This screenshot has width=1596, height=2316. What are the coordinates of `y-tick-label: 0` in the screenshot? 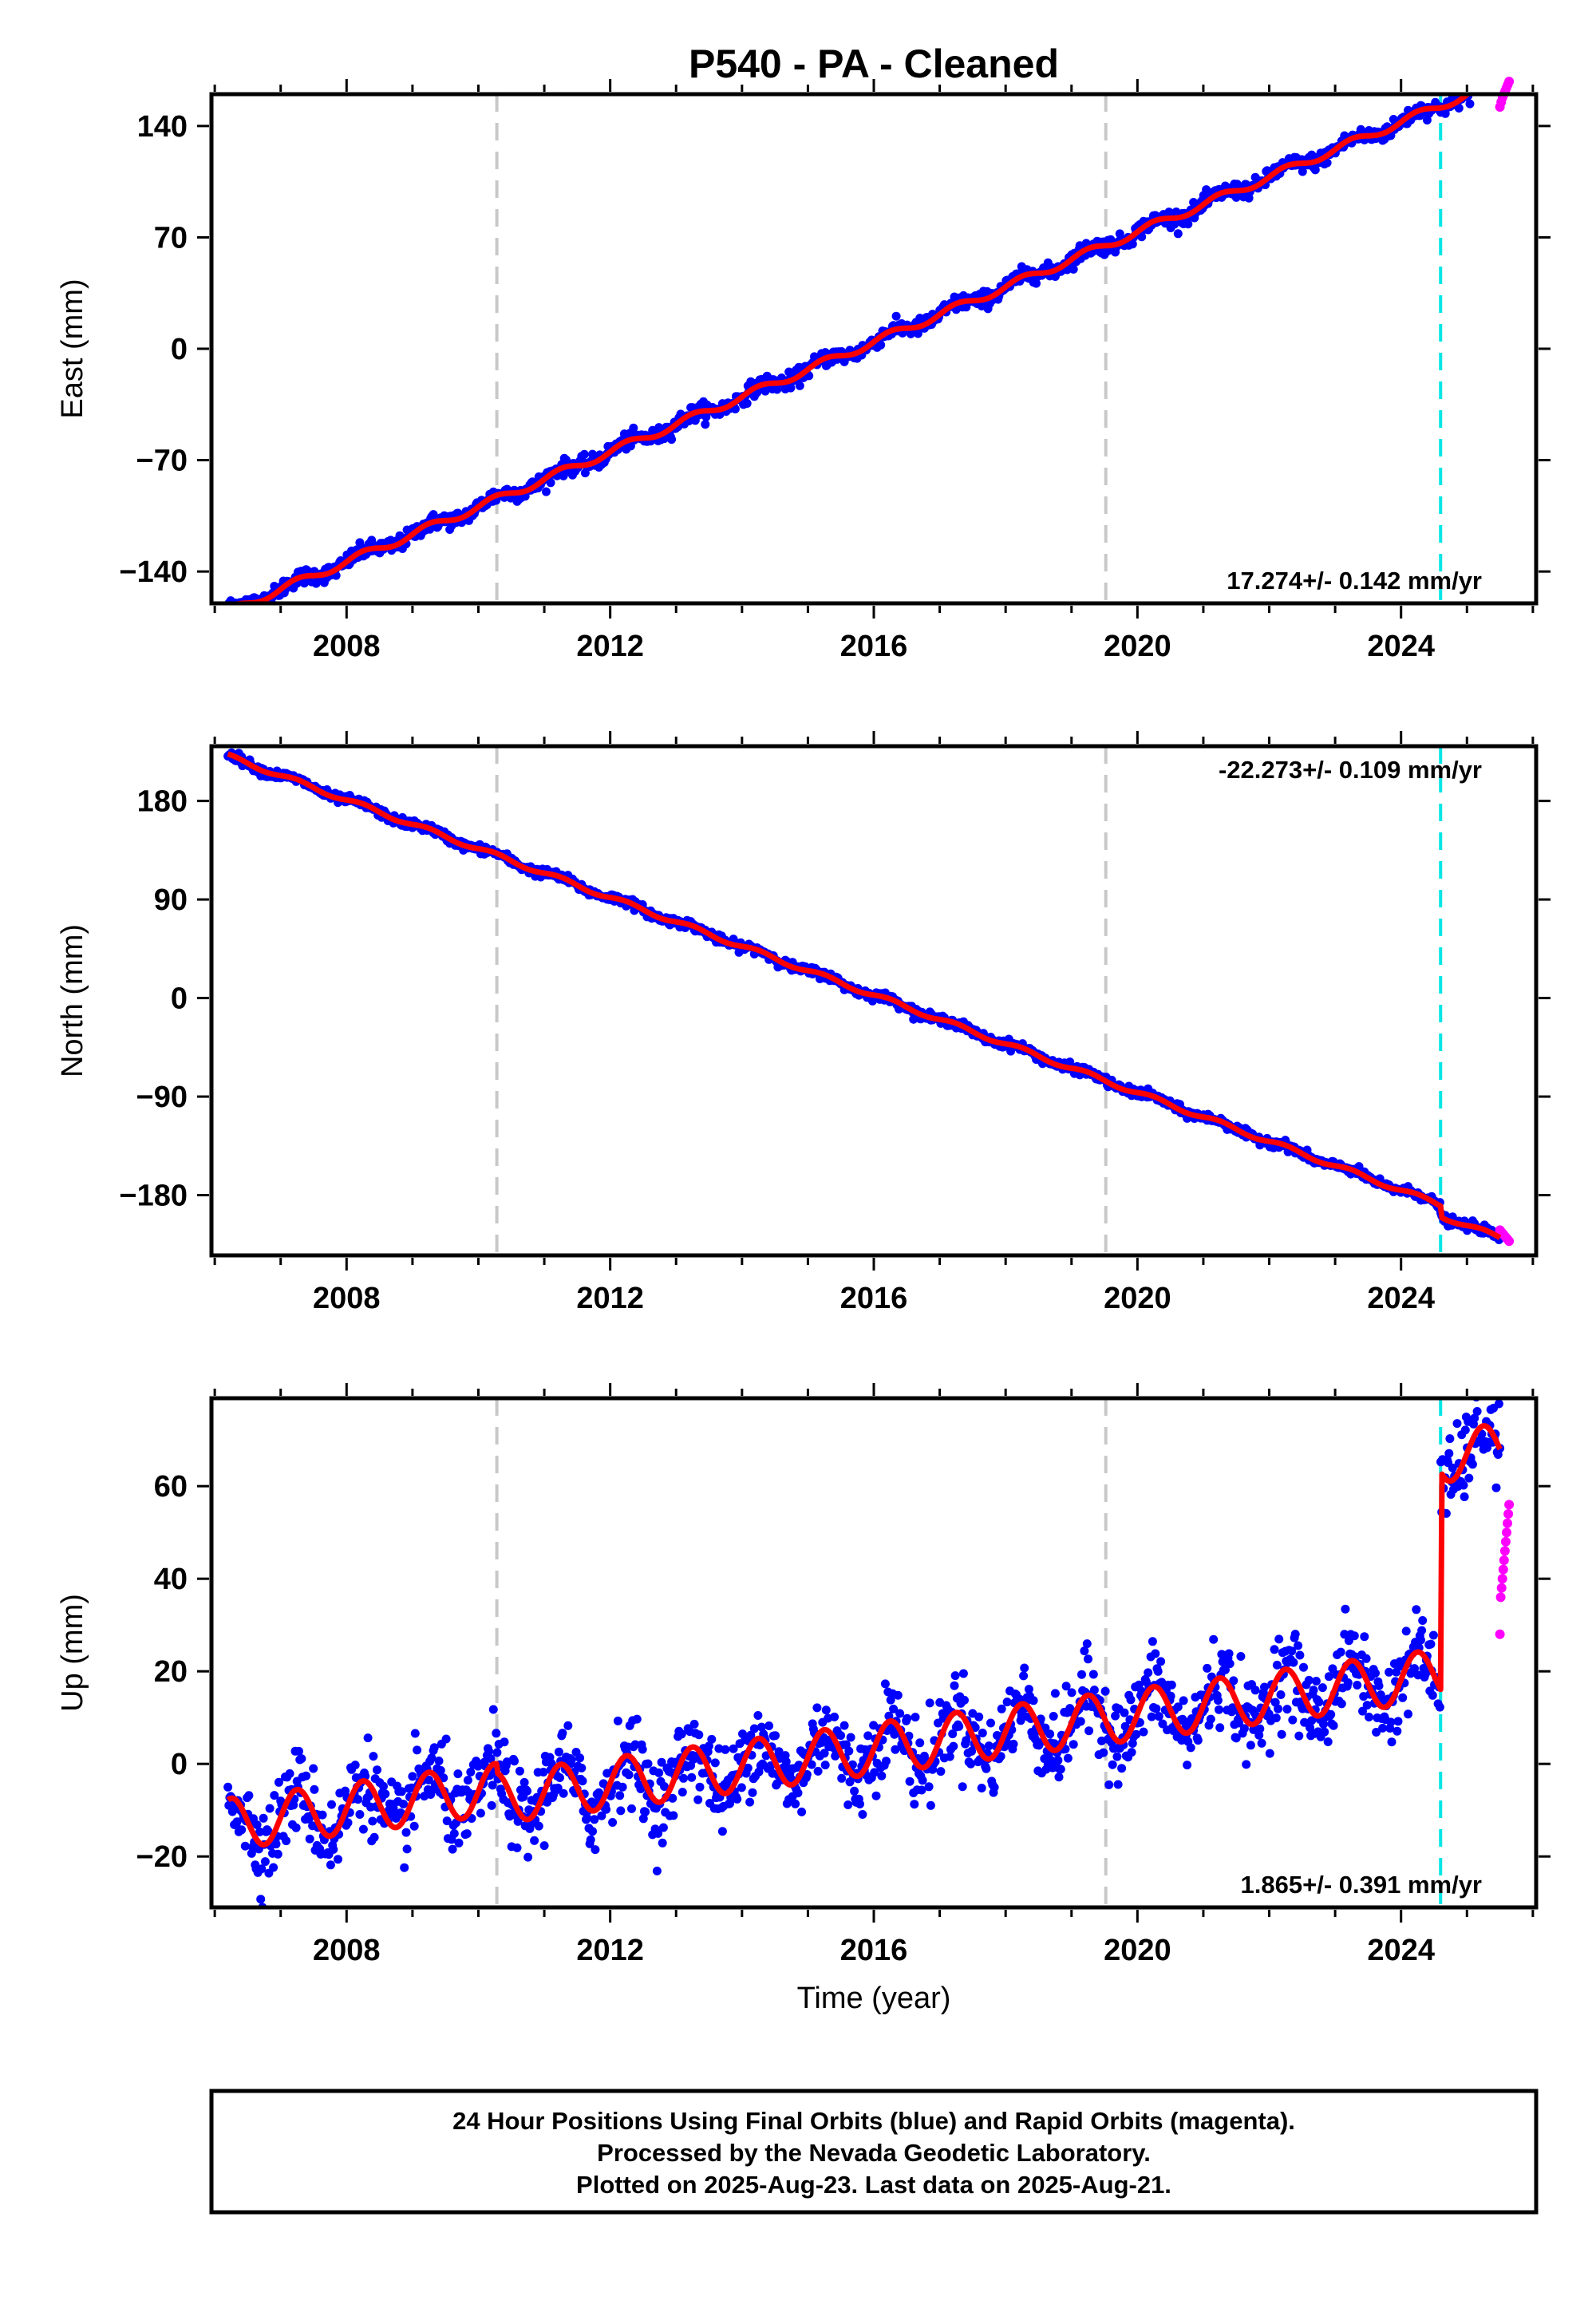 It's located at (179, 349).